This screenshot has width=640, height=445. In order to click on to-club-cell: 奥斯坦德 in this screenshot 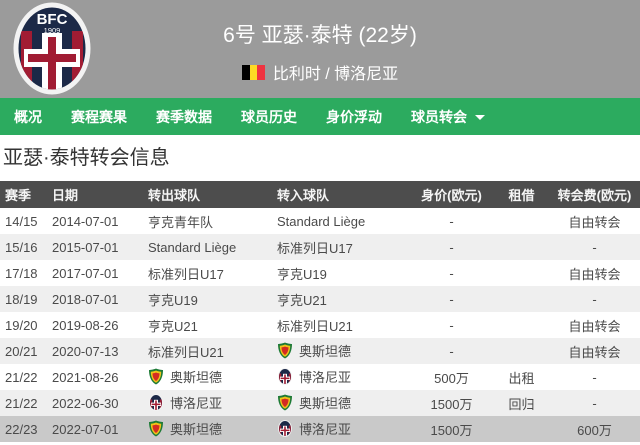, I will do `click(343, 403)`.